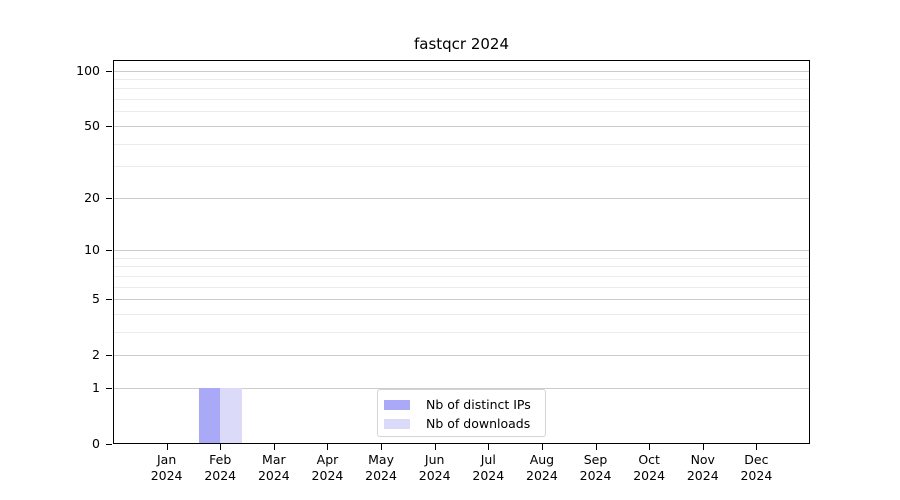 This screenshot has height=500, width=900. I want to click on x-tick-label-feb: Feb 2024, so click(220, 467).